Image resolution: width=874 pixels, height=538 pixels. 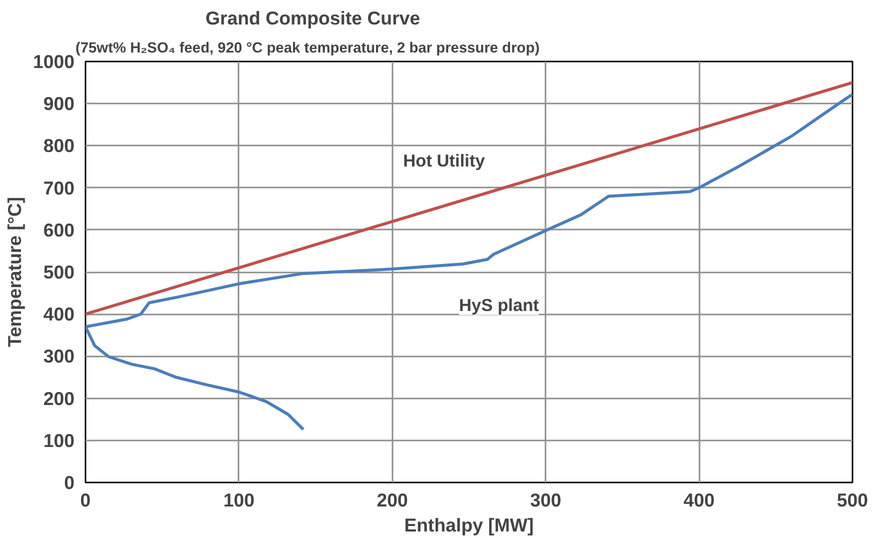 I want to click on chart-subtitle: (75wt% H₂SO₄ feed, 920 °C peak temperature, 2 bar pressure drop), so click(x=308, y=48).